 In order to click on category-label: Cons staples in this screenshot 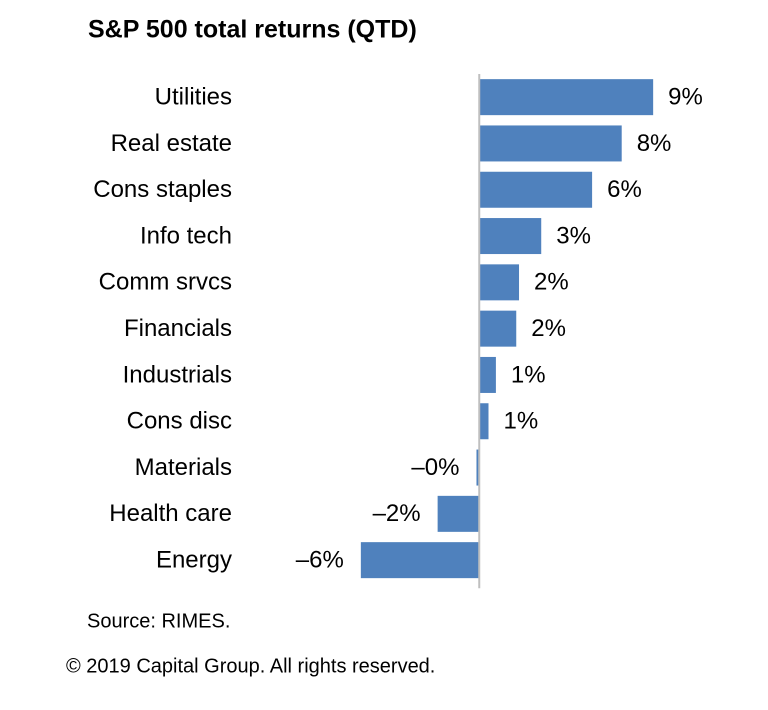, I will do `click(162, 189)`.